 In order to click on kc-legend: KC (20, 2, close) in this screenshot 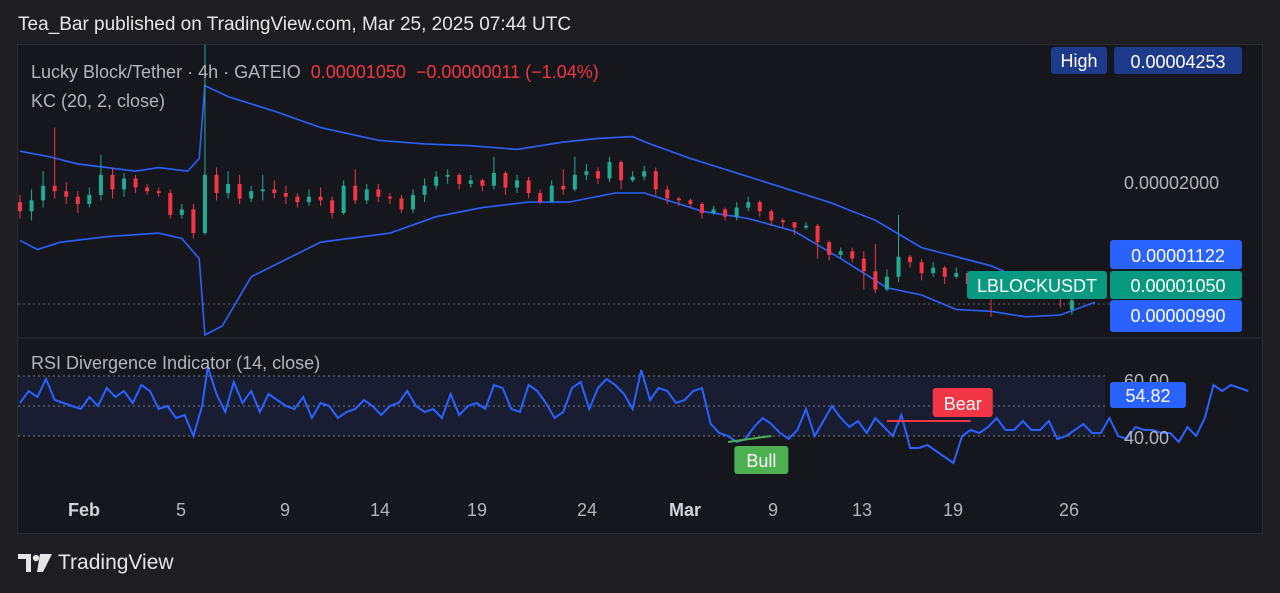, I will do `click(98, 101)`.